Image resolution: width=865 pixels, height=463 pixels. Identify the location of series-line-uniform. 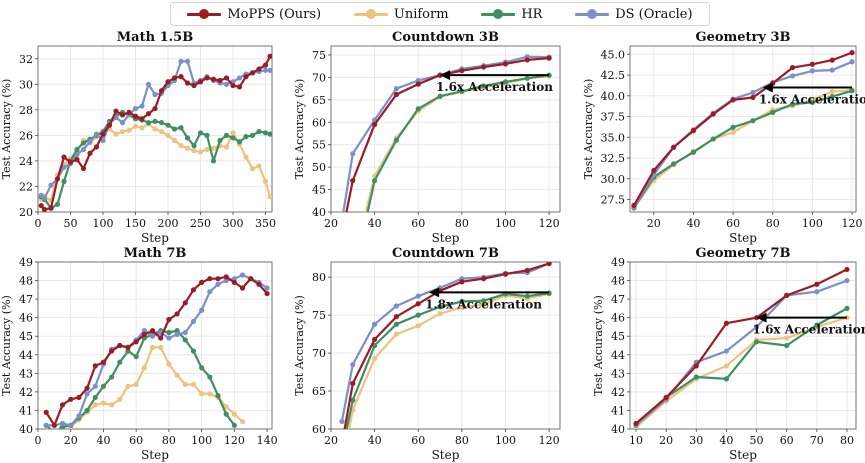
(743, 148).